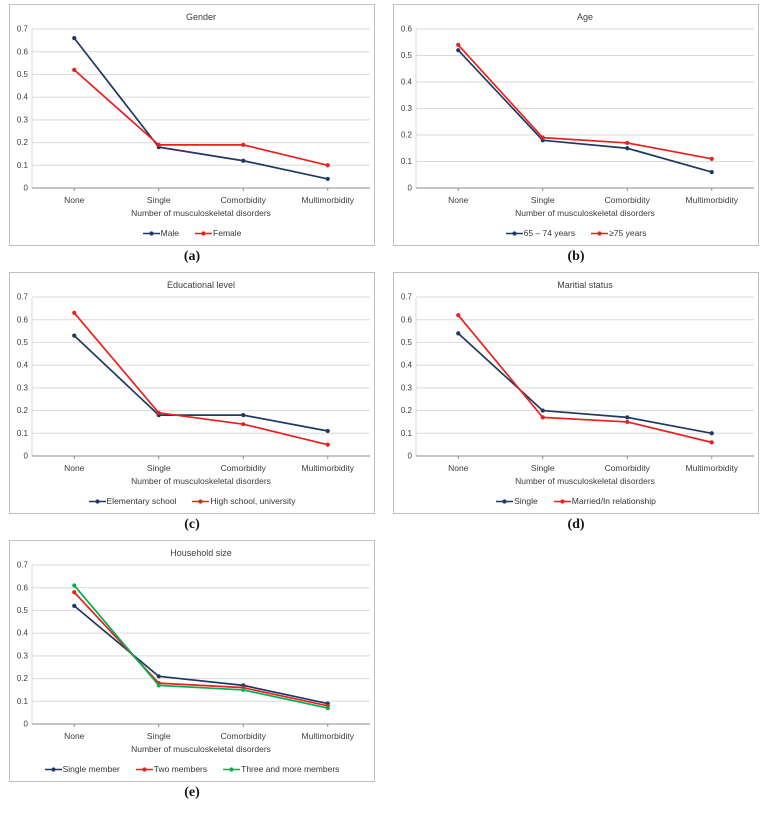  I want to click on legend-label: Three and more members, so click(290, 769).